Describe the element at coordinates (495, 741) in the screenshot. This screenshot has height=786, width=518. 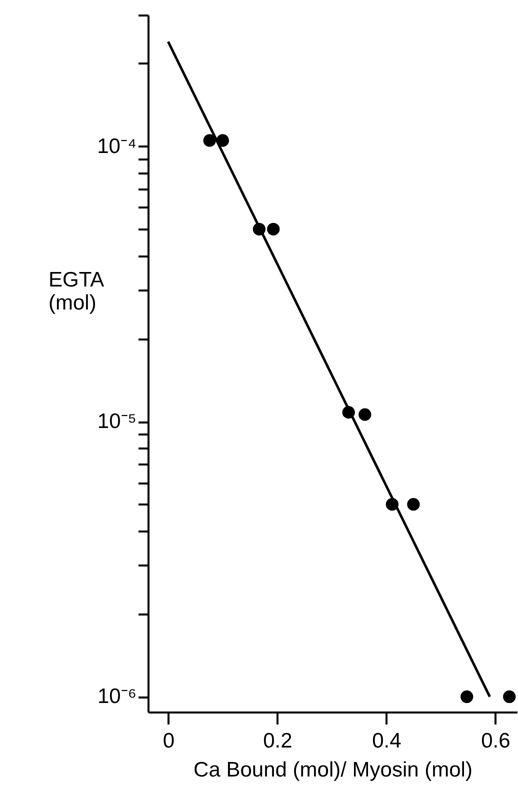
I see `x-tick-label: 0.6` at that location.